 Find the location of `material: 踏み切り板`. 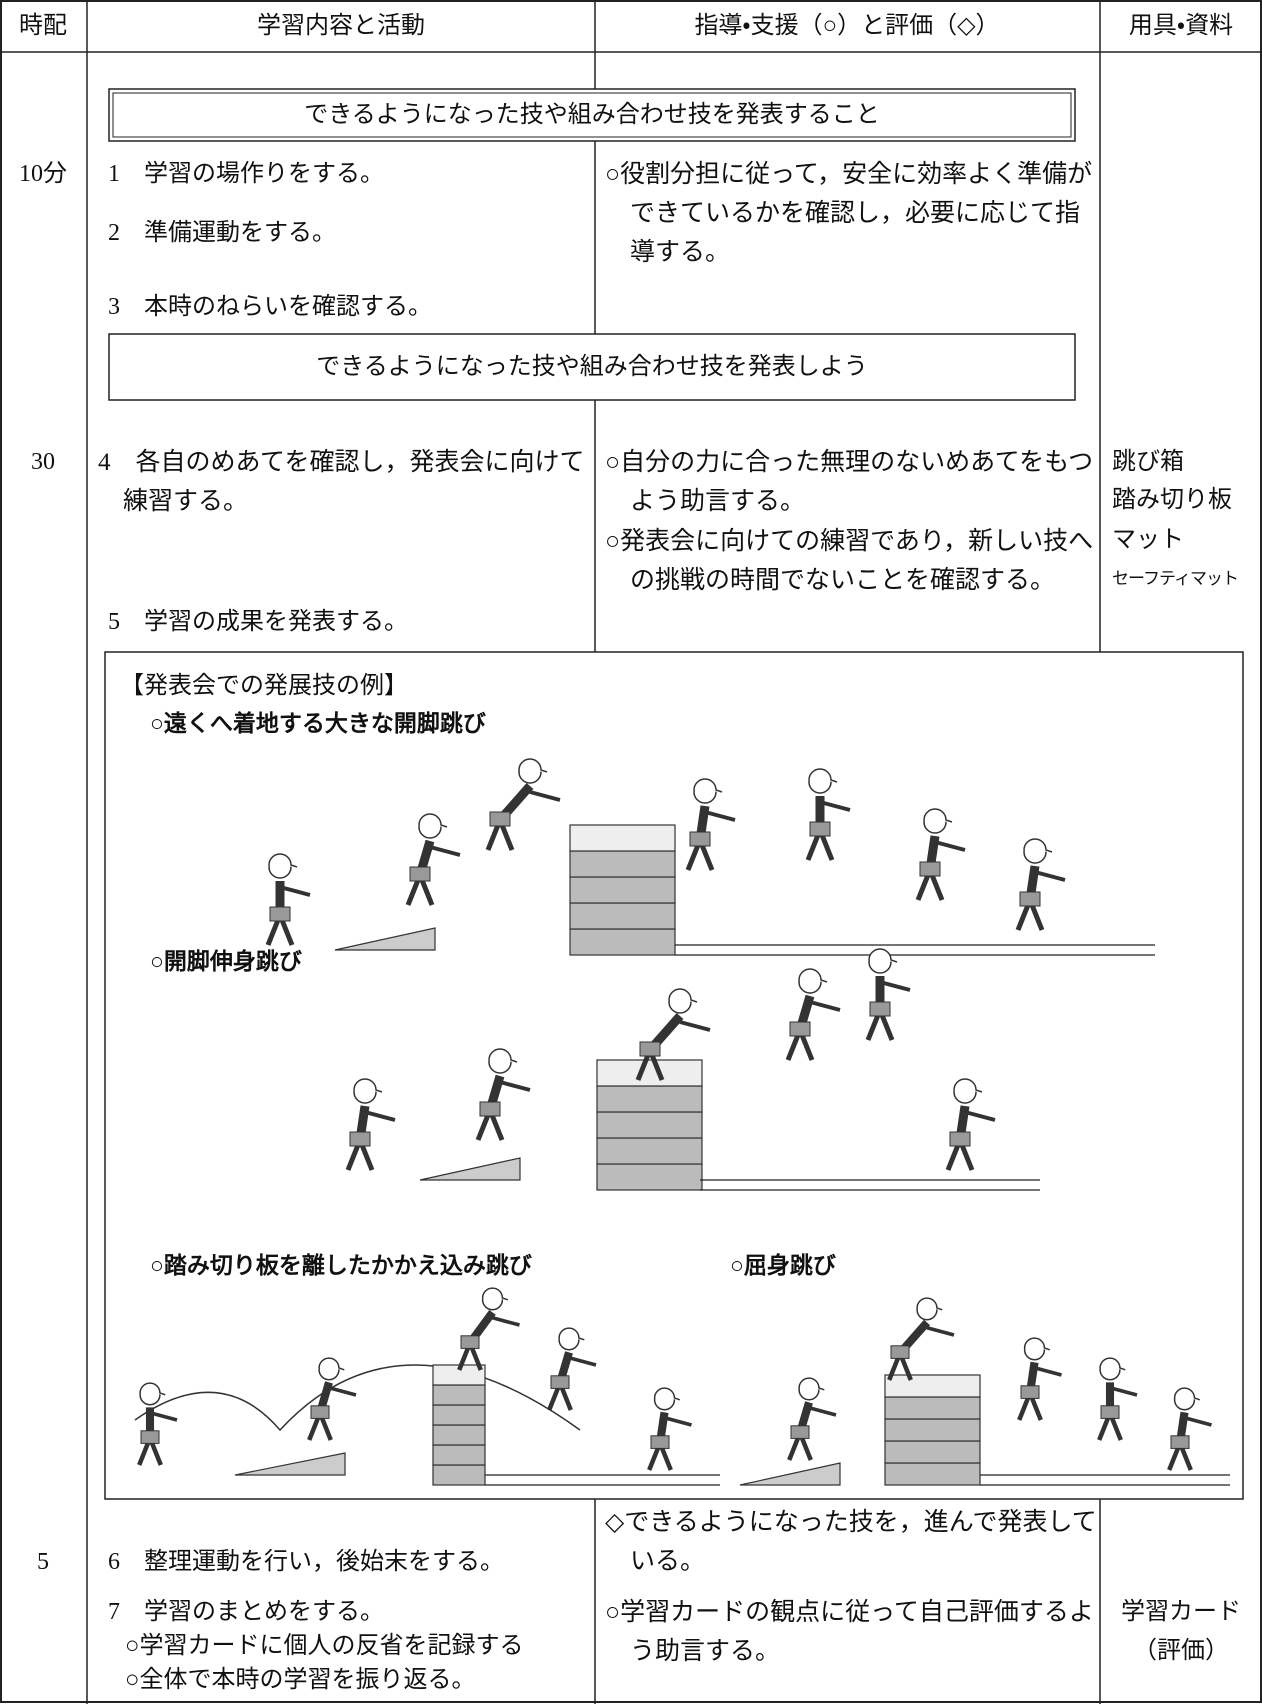

material: 踏み切り板 is located at coordinates (1172, 500).